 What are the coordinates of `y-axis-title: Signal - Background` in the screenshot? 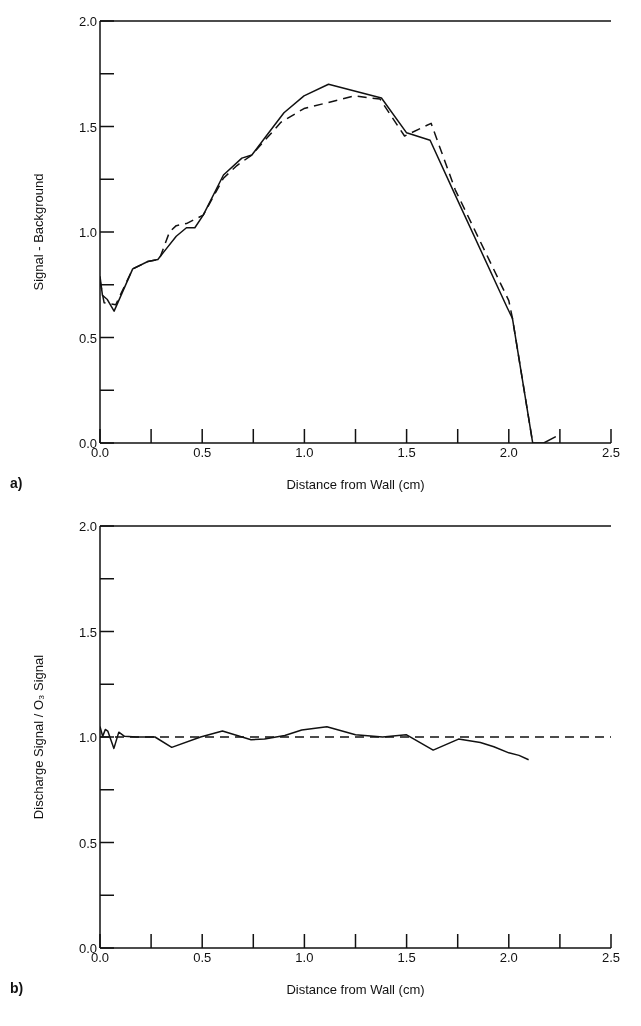 It's located at (38, 232).